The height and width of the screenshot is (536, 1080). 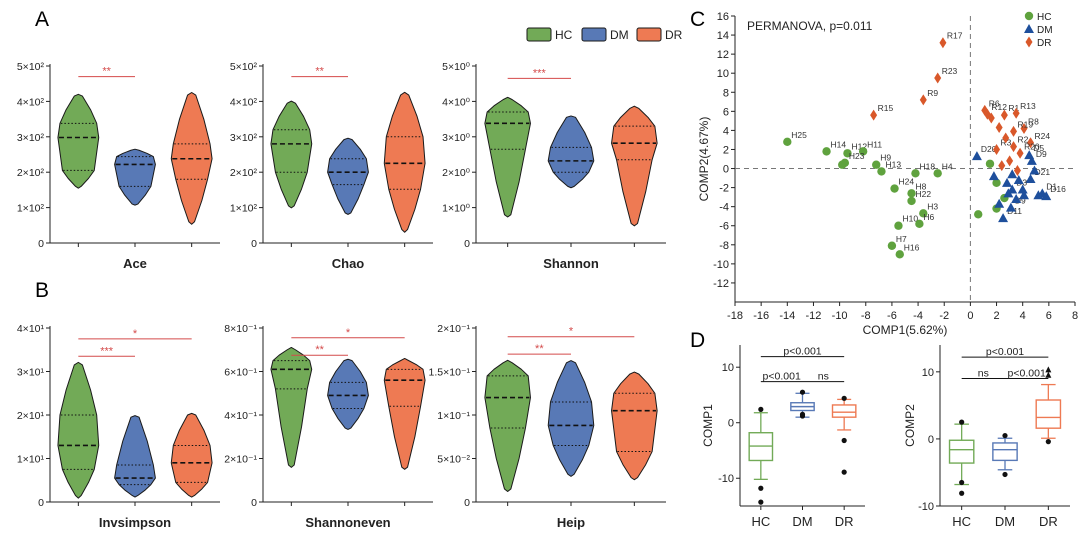 I want to click on point-label: R19, so click(x=1026, y=124).